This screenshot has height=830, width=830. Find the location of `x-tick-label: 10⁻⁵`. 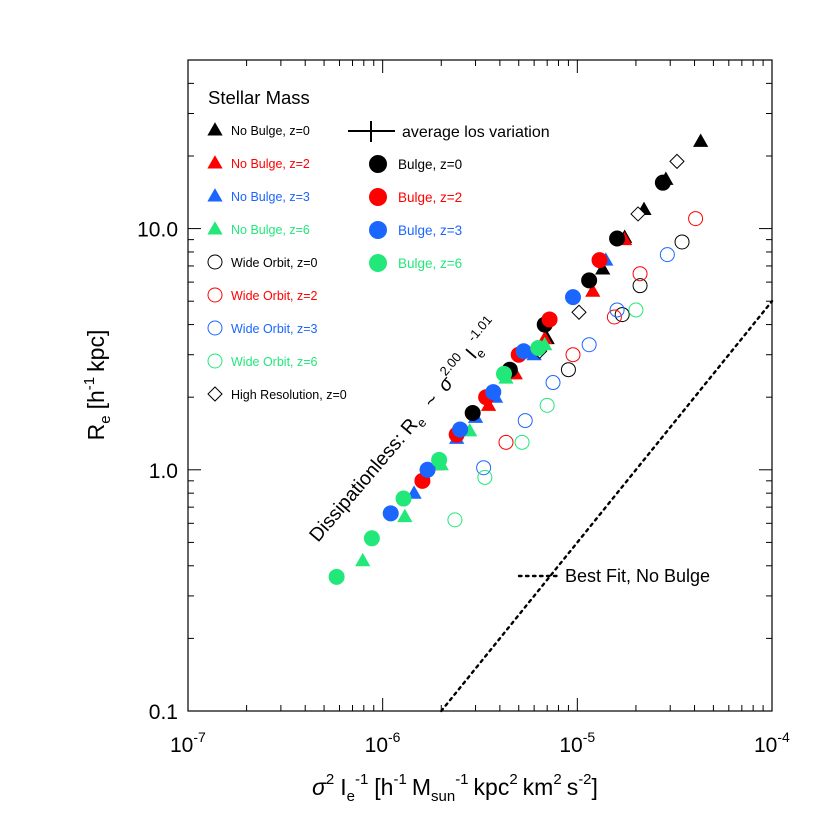

x-tick-label: 10⁻⁵ is located at coordinates (577, 743).